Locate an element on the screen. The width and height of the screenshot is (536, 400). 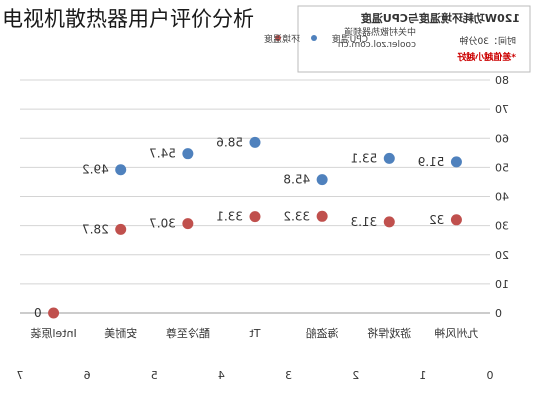
legend-env-label: 环境温度 is located at coordinates (282, 39).